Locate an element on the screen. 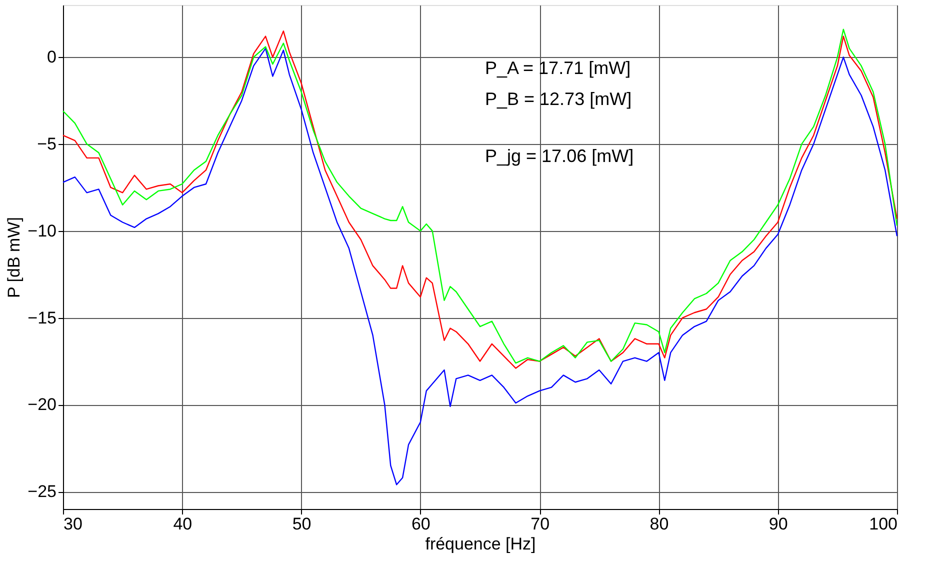  x-tick-label: 80 is located at coordinates (659, 524).